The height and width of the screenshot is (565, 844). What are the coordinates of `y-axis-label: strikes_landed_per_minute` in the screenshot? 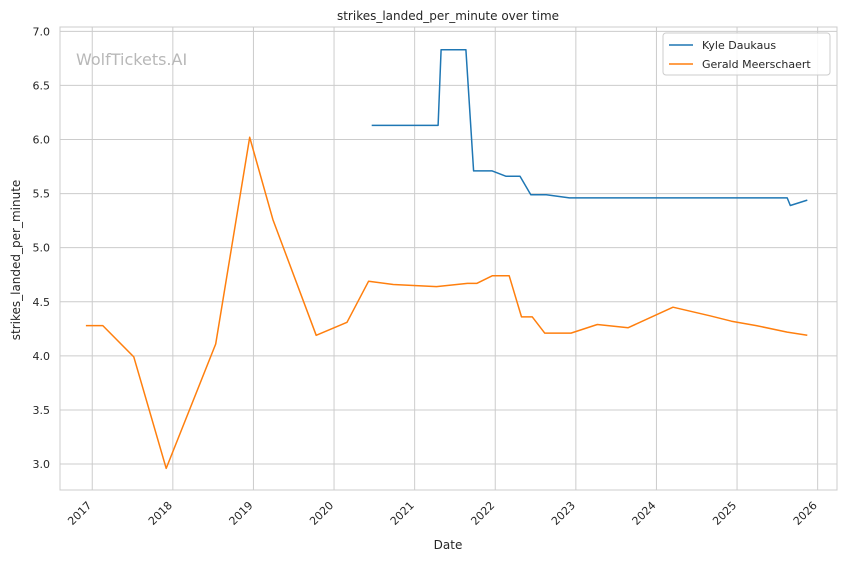 It's located at (16, 260).